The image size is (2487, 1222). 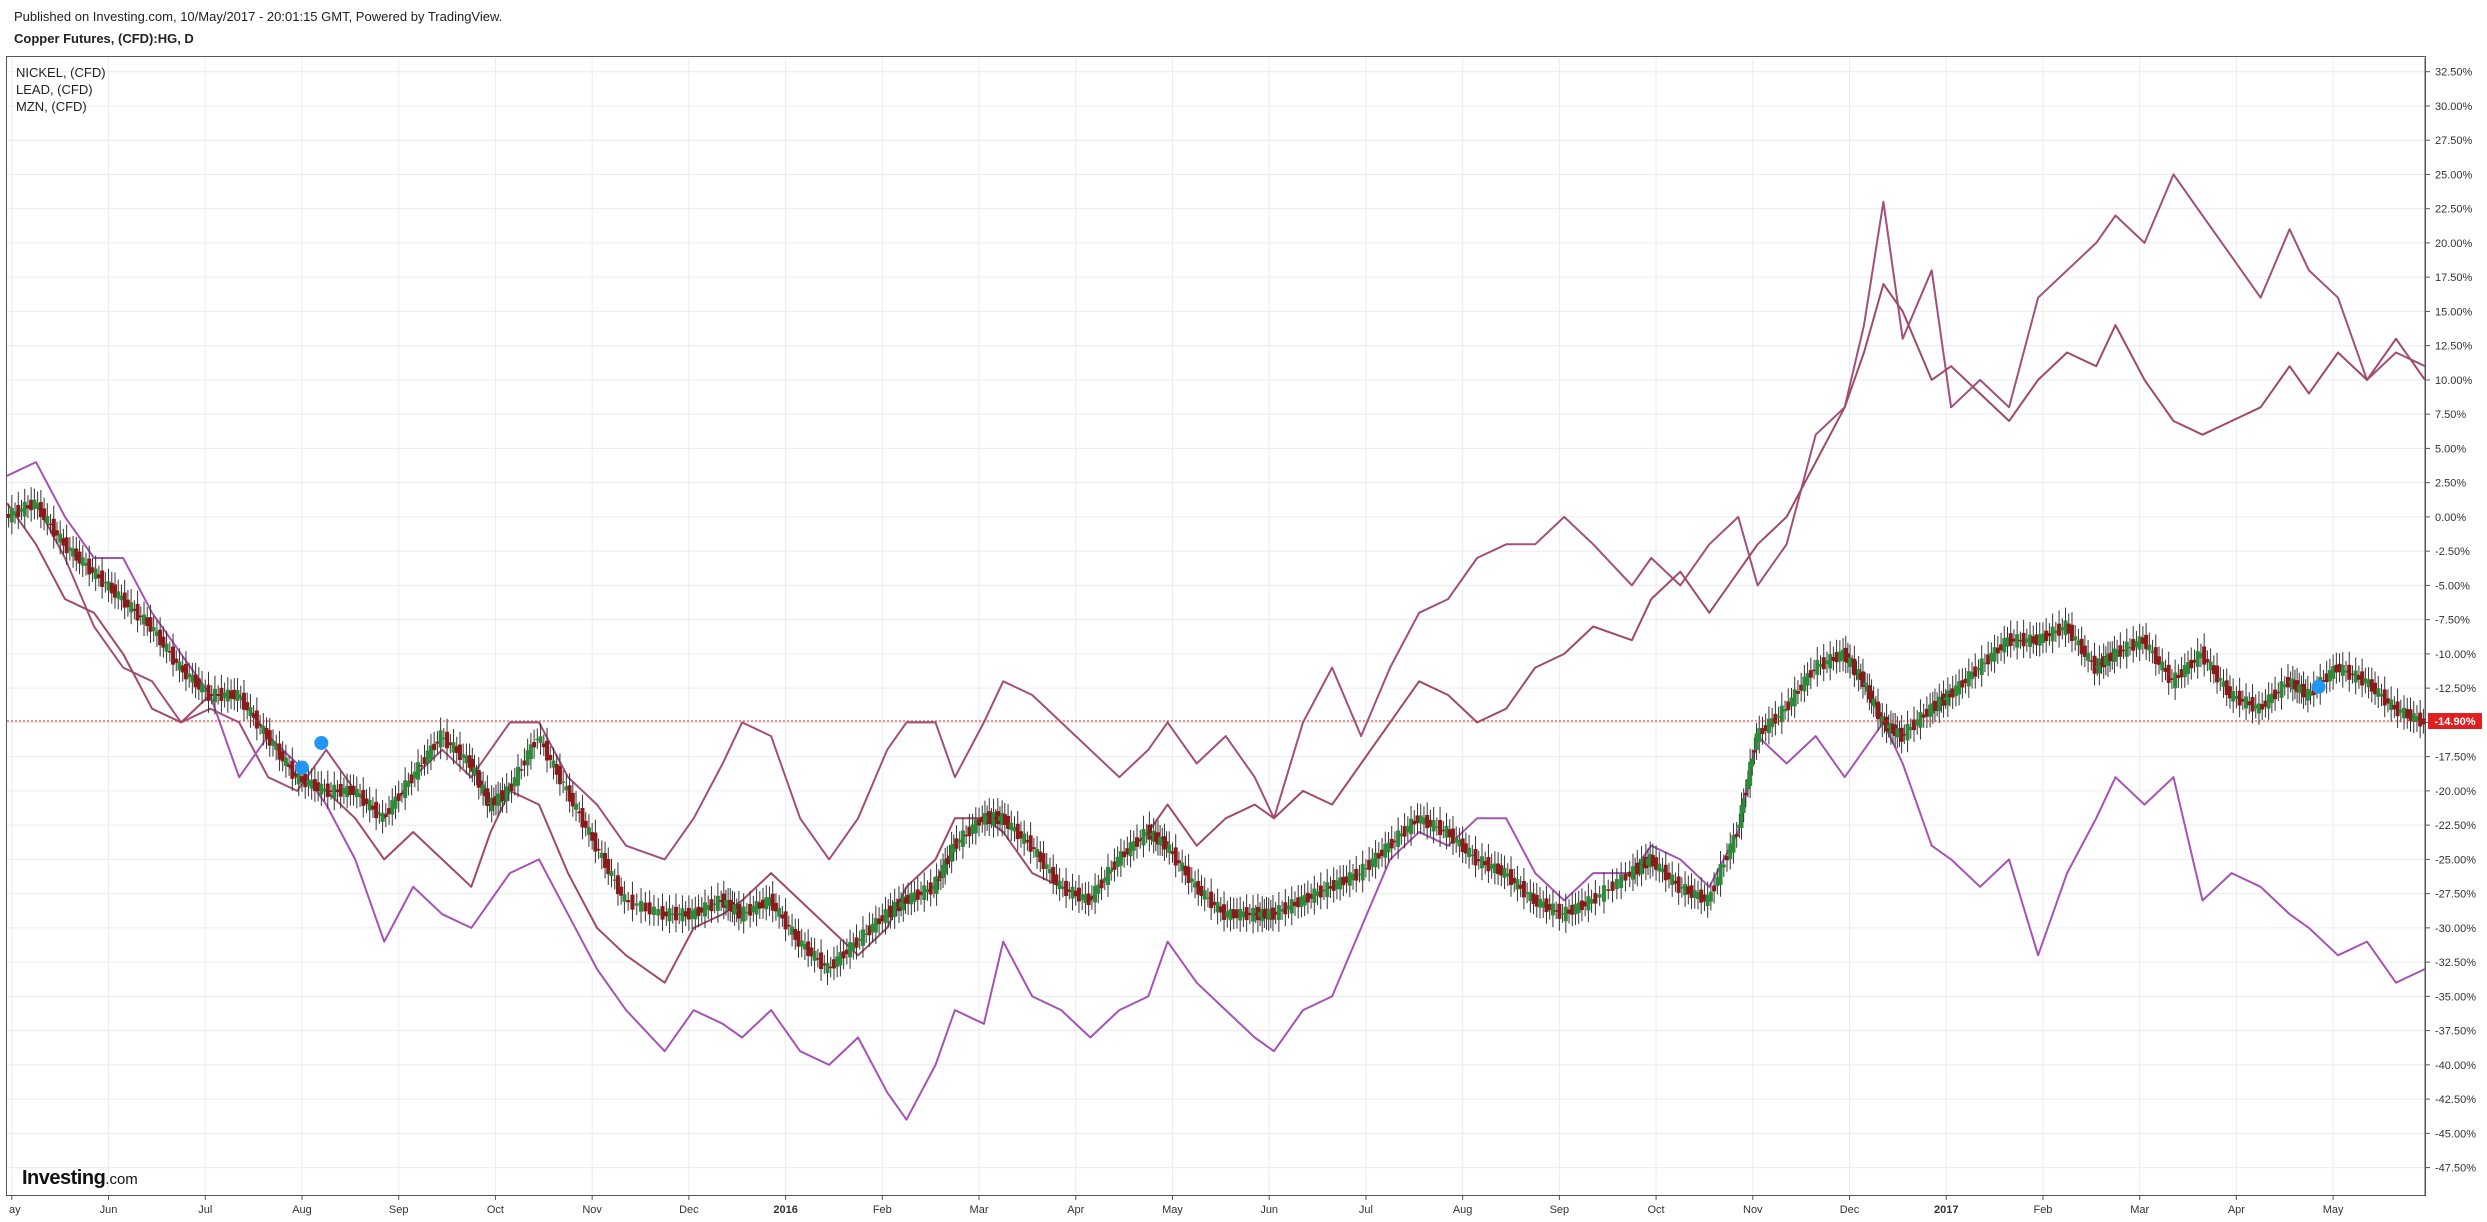 I want to click on x-tick-label: Jun, so click(x=1269, y=1210).